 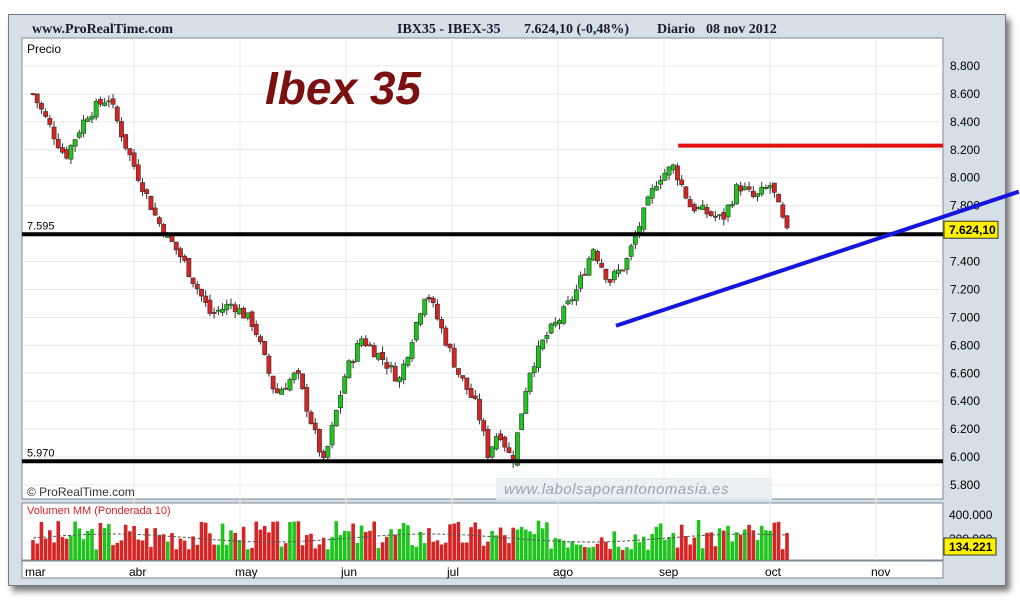 I want to click on last-price-label: 7.624,10, so click(x=972, y=230).